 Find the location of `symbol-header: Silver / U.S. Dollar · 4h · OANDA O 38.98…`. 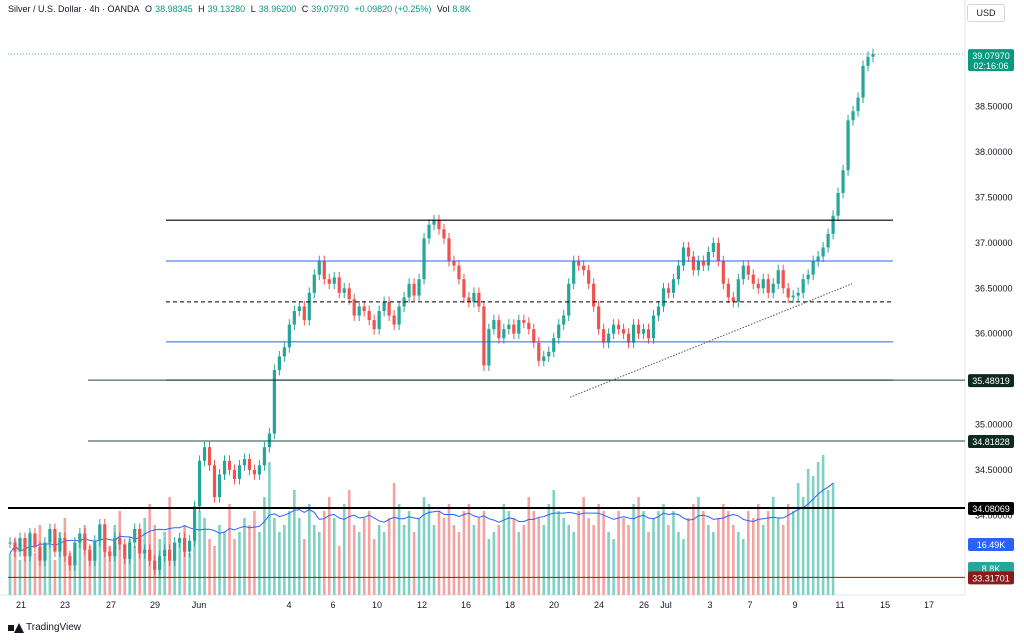

symbol-header: Silver / U.S. Dollar · 4h · OANDA O 38.98… is located at coordinates (241, 9).